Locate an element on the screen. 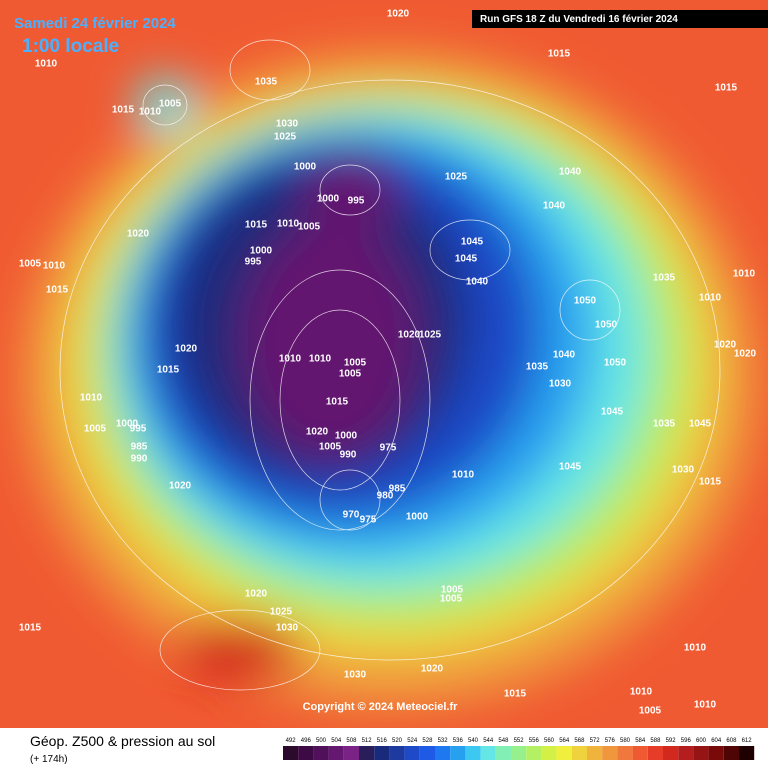 The height and width of the screenshot is (768, 768). colorbar-tick: 548 is located at coordinates (503, 741).